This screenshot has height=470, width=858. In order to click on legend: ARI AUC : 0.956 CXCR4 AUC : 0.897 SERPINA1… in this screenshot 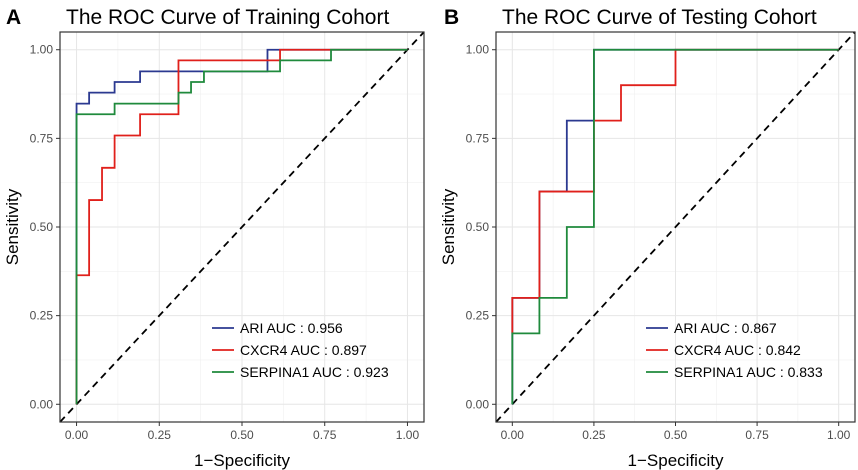, I will do `click(300, 350)`.